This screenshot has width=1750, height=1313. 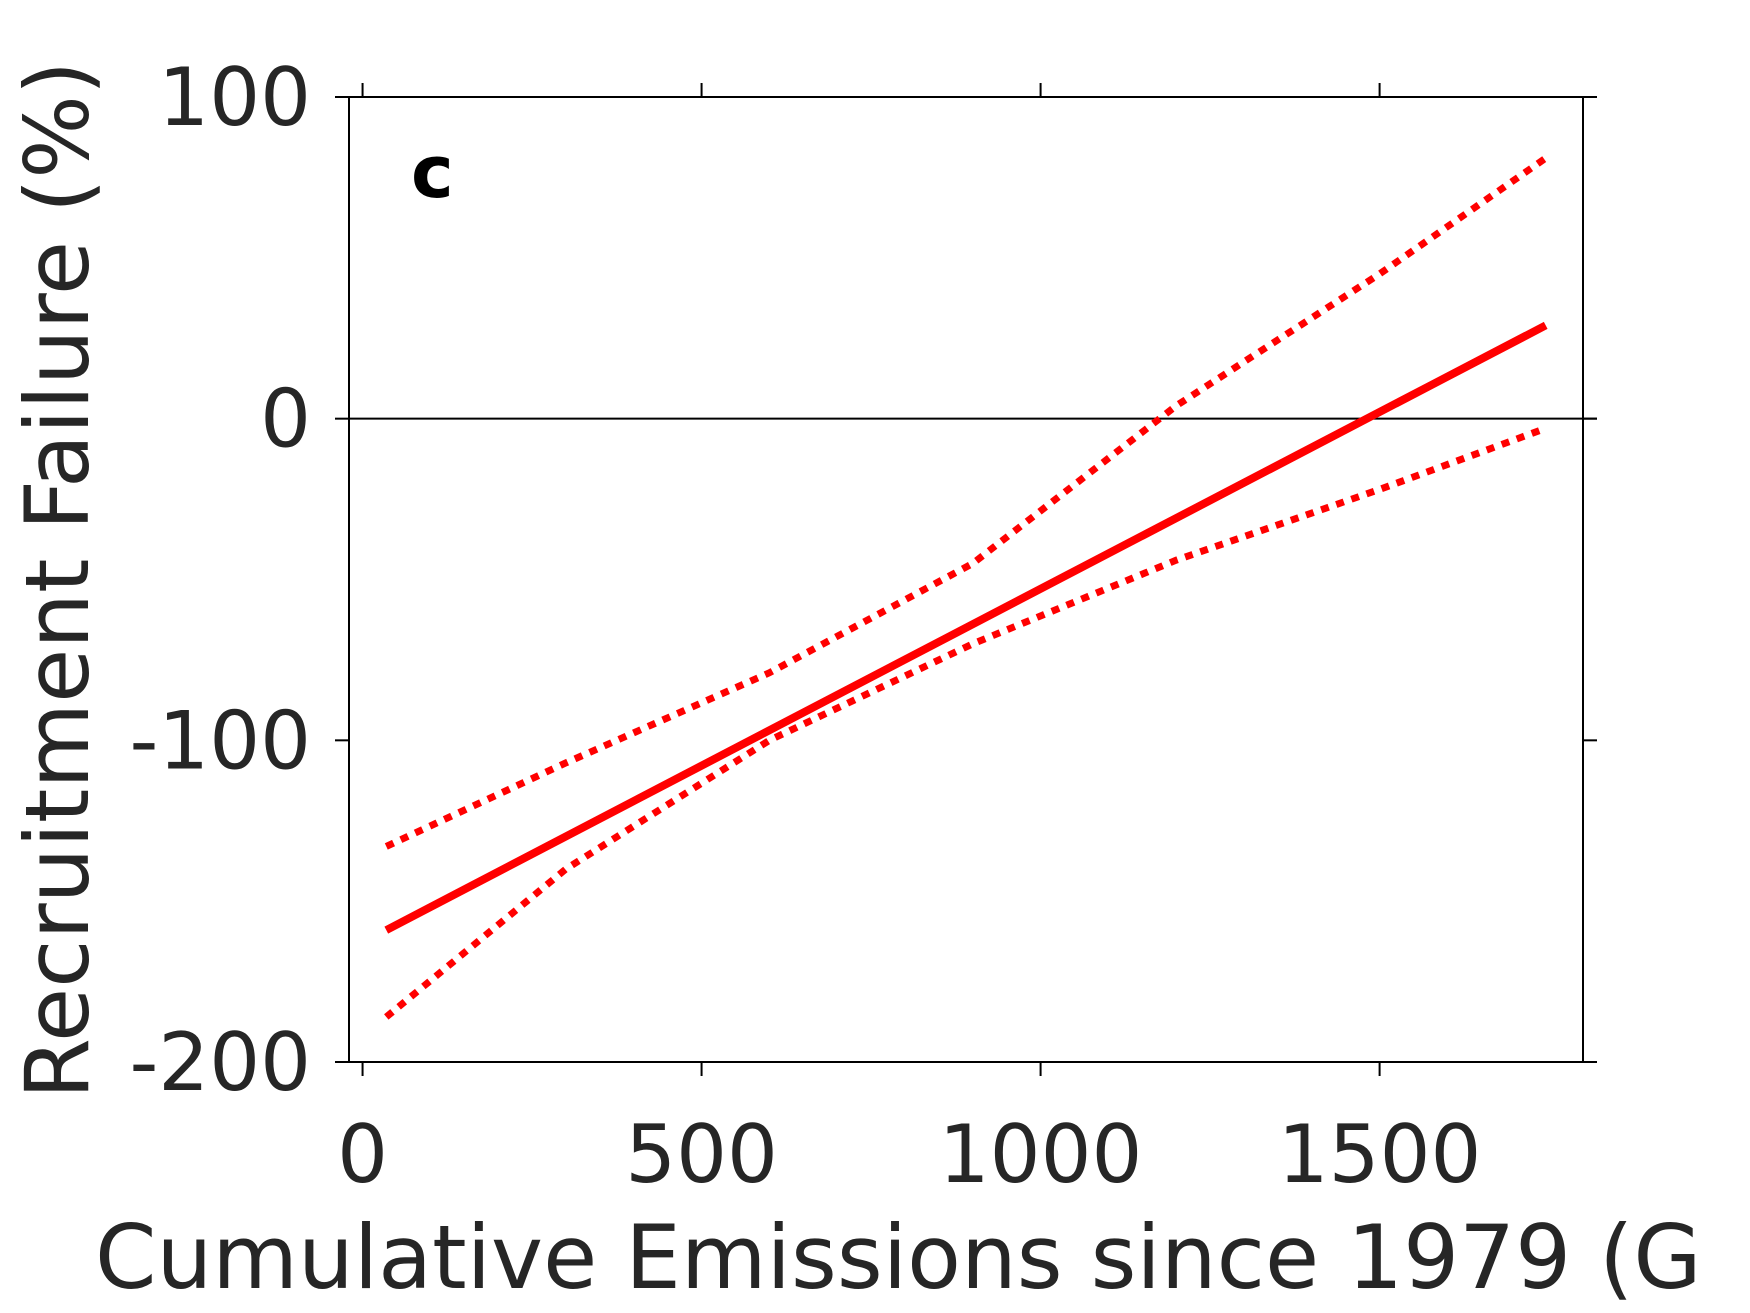 What do you see at coordinates (220, 1062) in the screenshot?
I see `y-tick-label: -200` at bounding box center [220, 1062].